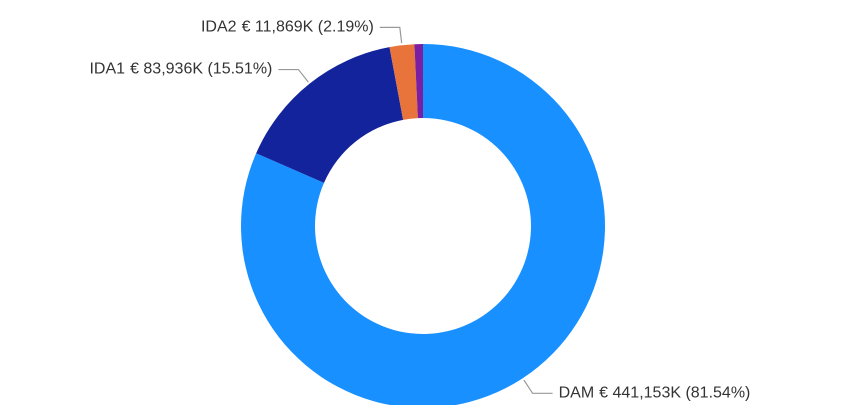 The image size is (846, 405). Describe the element at coordinates (674, 393) in the screenshot. I see `slice-label-value: € 441,153K (81.54%)` at that location.